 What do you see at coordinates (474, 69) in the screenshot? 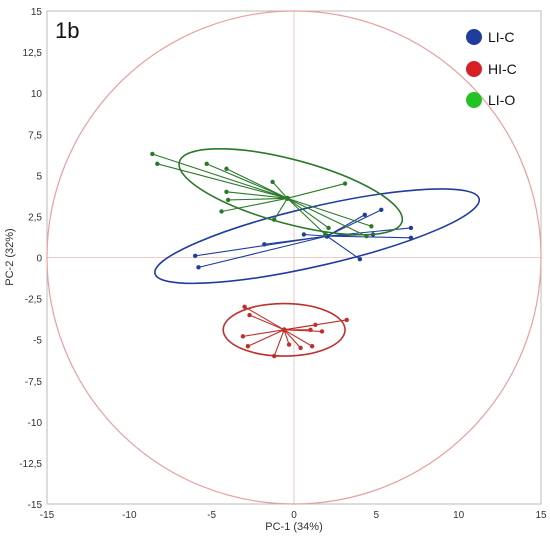
I see `legend-marker-hi-c` at bounding box center [474, 69].